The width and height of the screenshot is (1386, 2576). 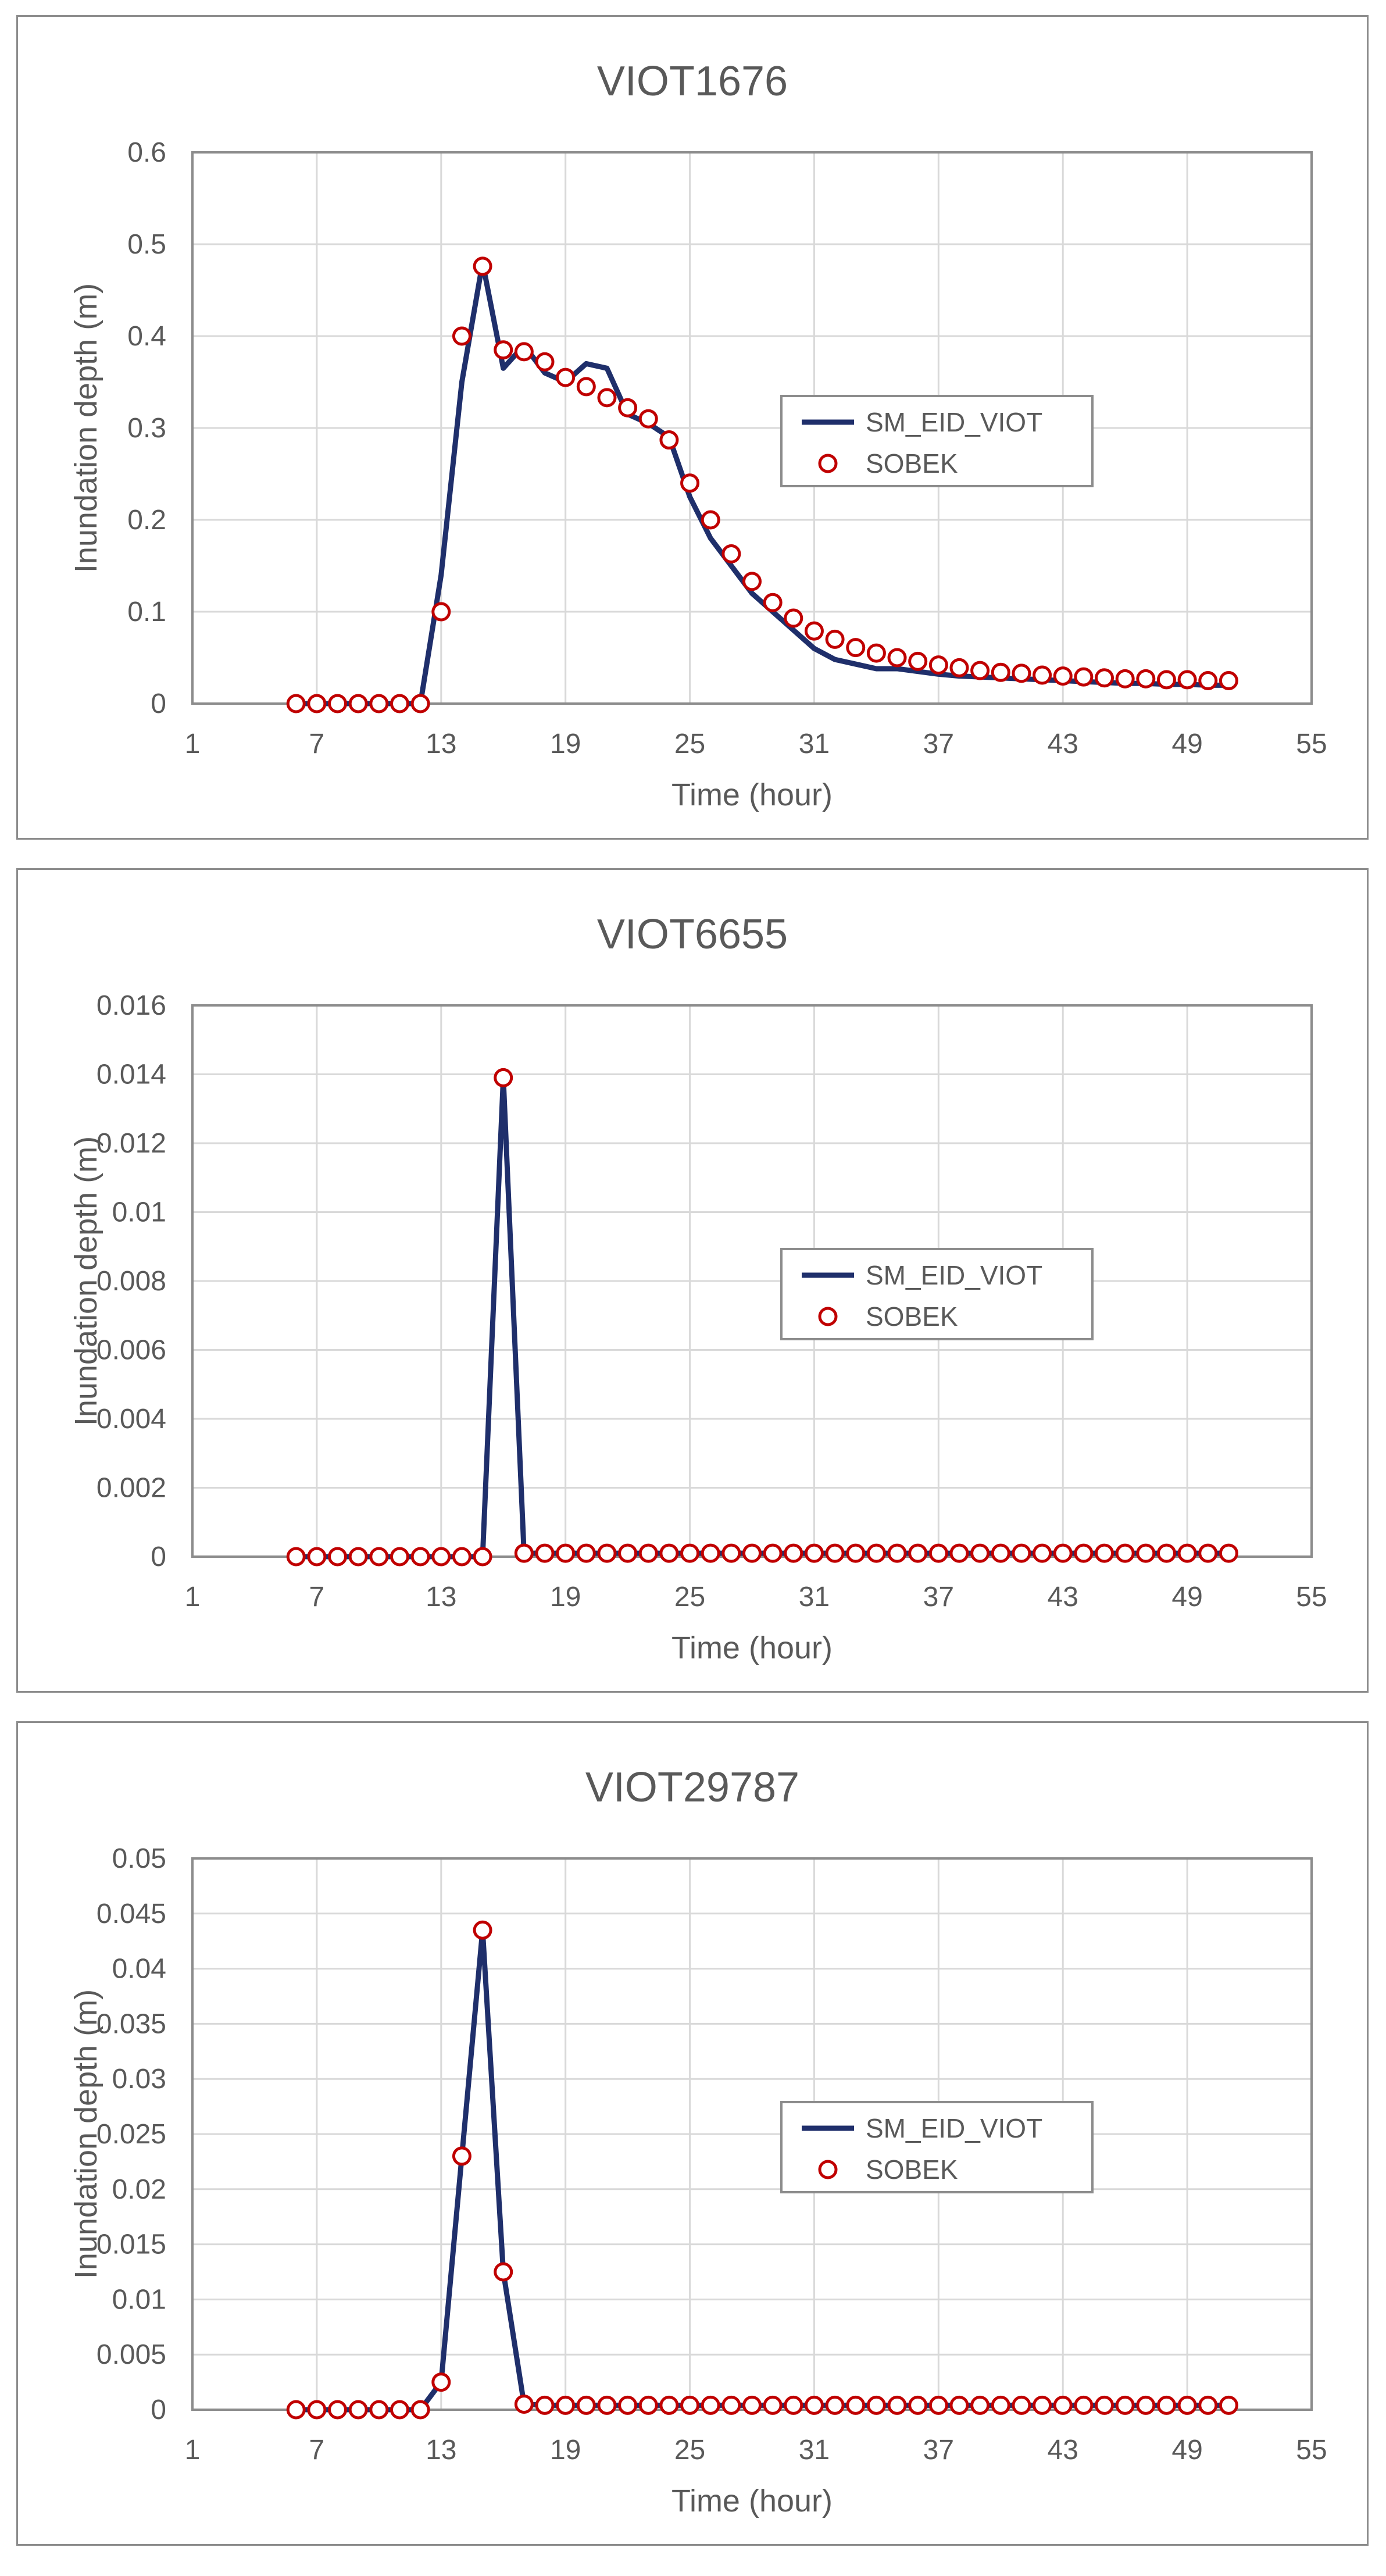 I want to click on y-tick-label: 0.1, so click(x=146, y=612).